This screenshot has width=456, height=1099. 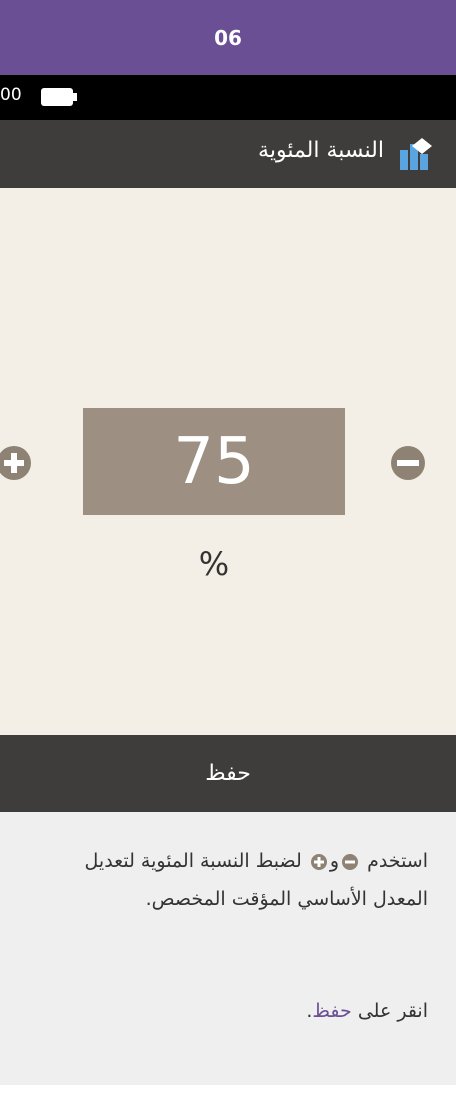 What do you see at coordinates (416, 154) in the screenshot?
I see `title-icon` at bounding box center [416, 154].